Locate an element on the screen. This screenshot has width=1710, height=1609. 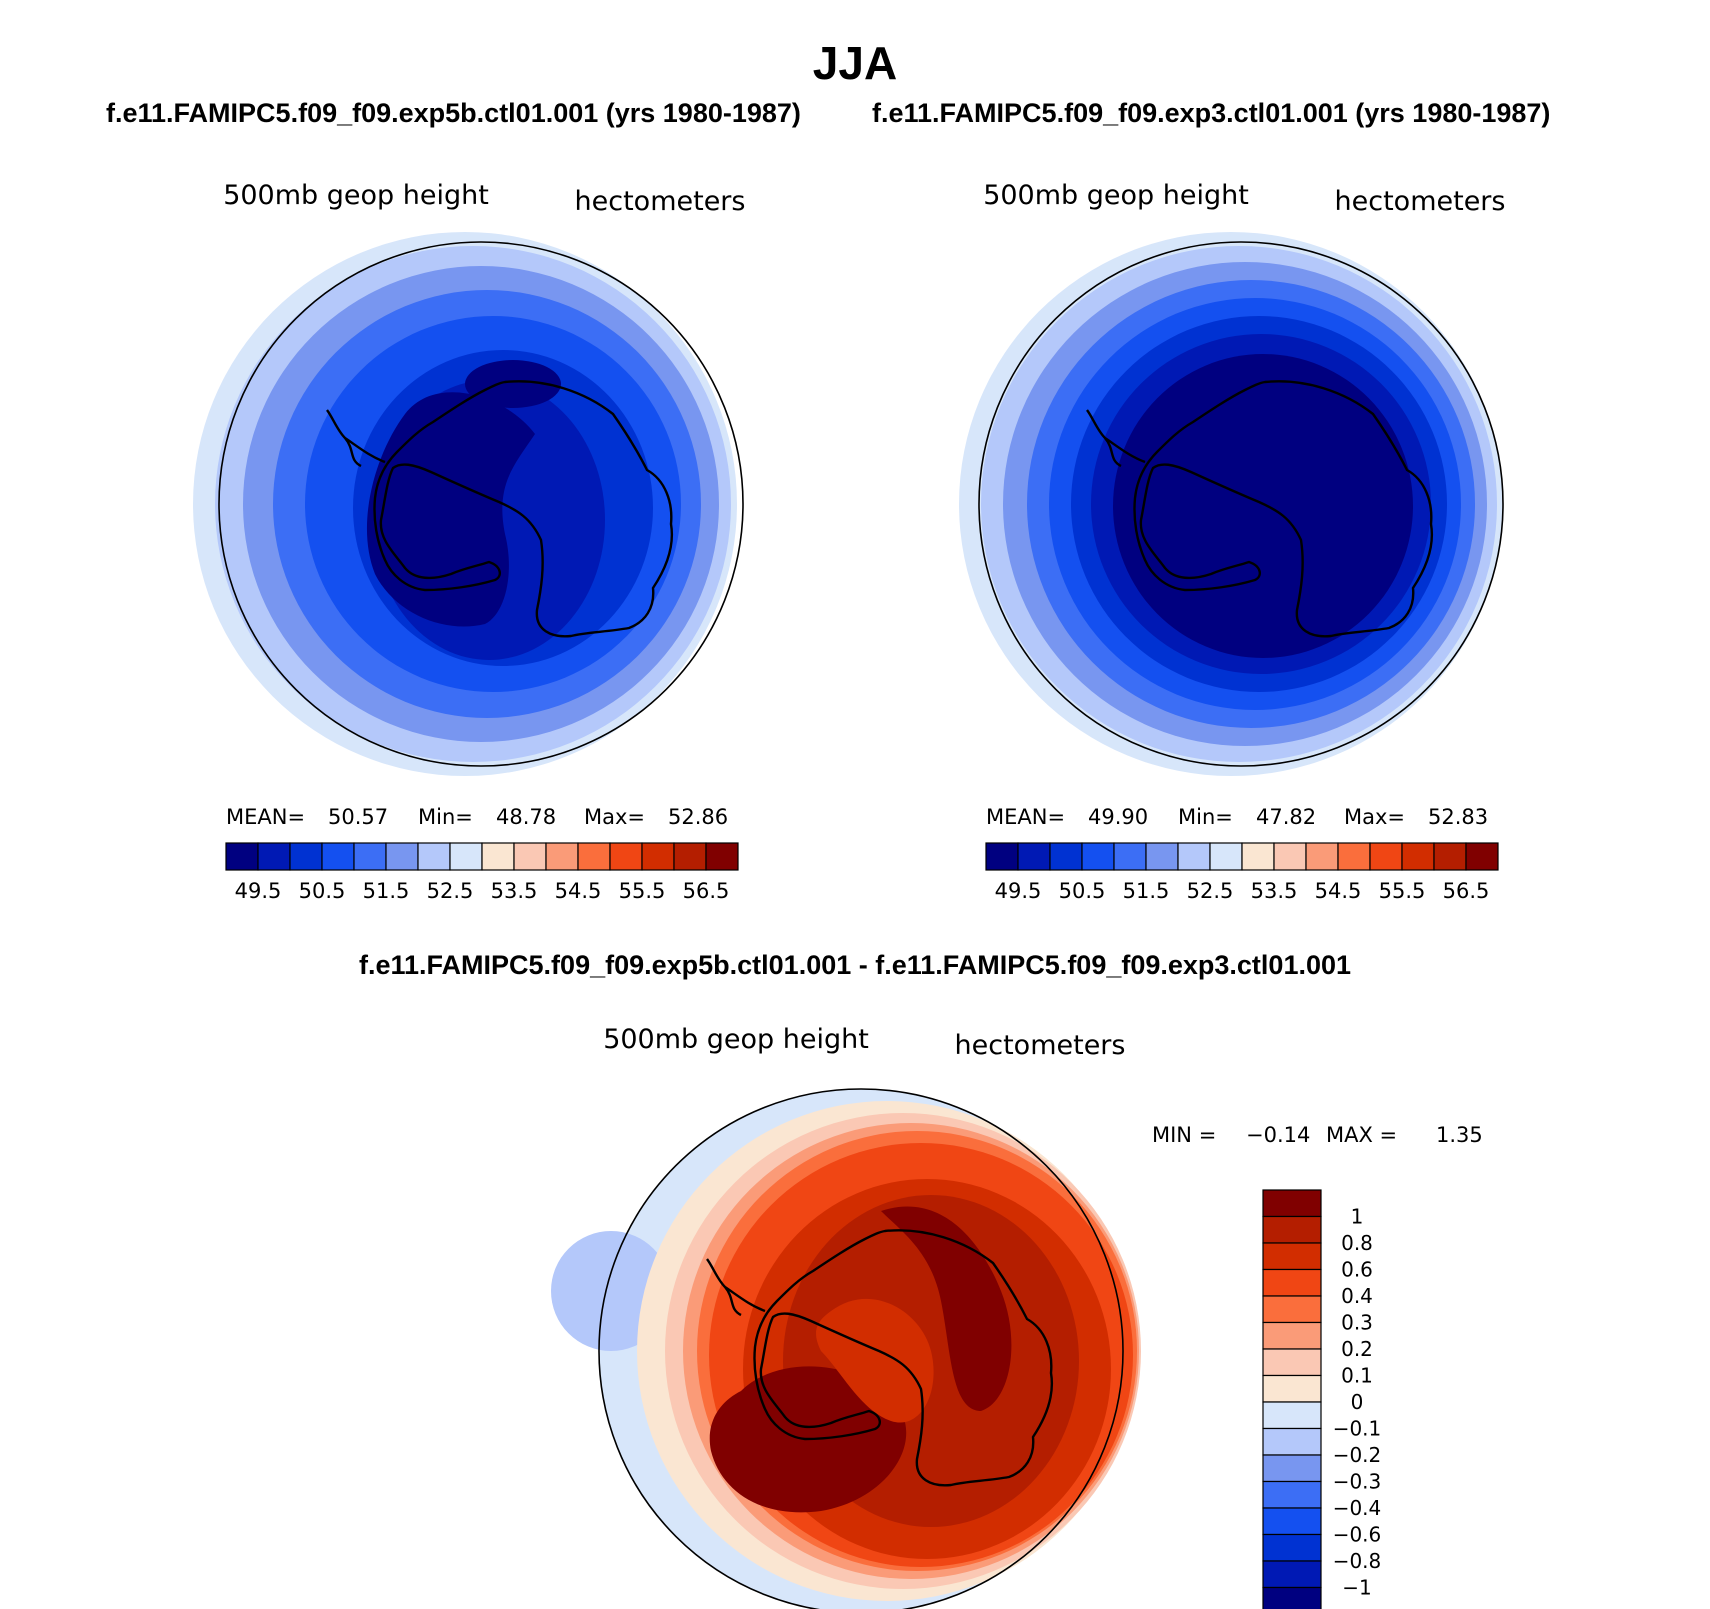
colorbar-tick-label: 0.1 is located at coordinates (1357, 1376).